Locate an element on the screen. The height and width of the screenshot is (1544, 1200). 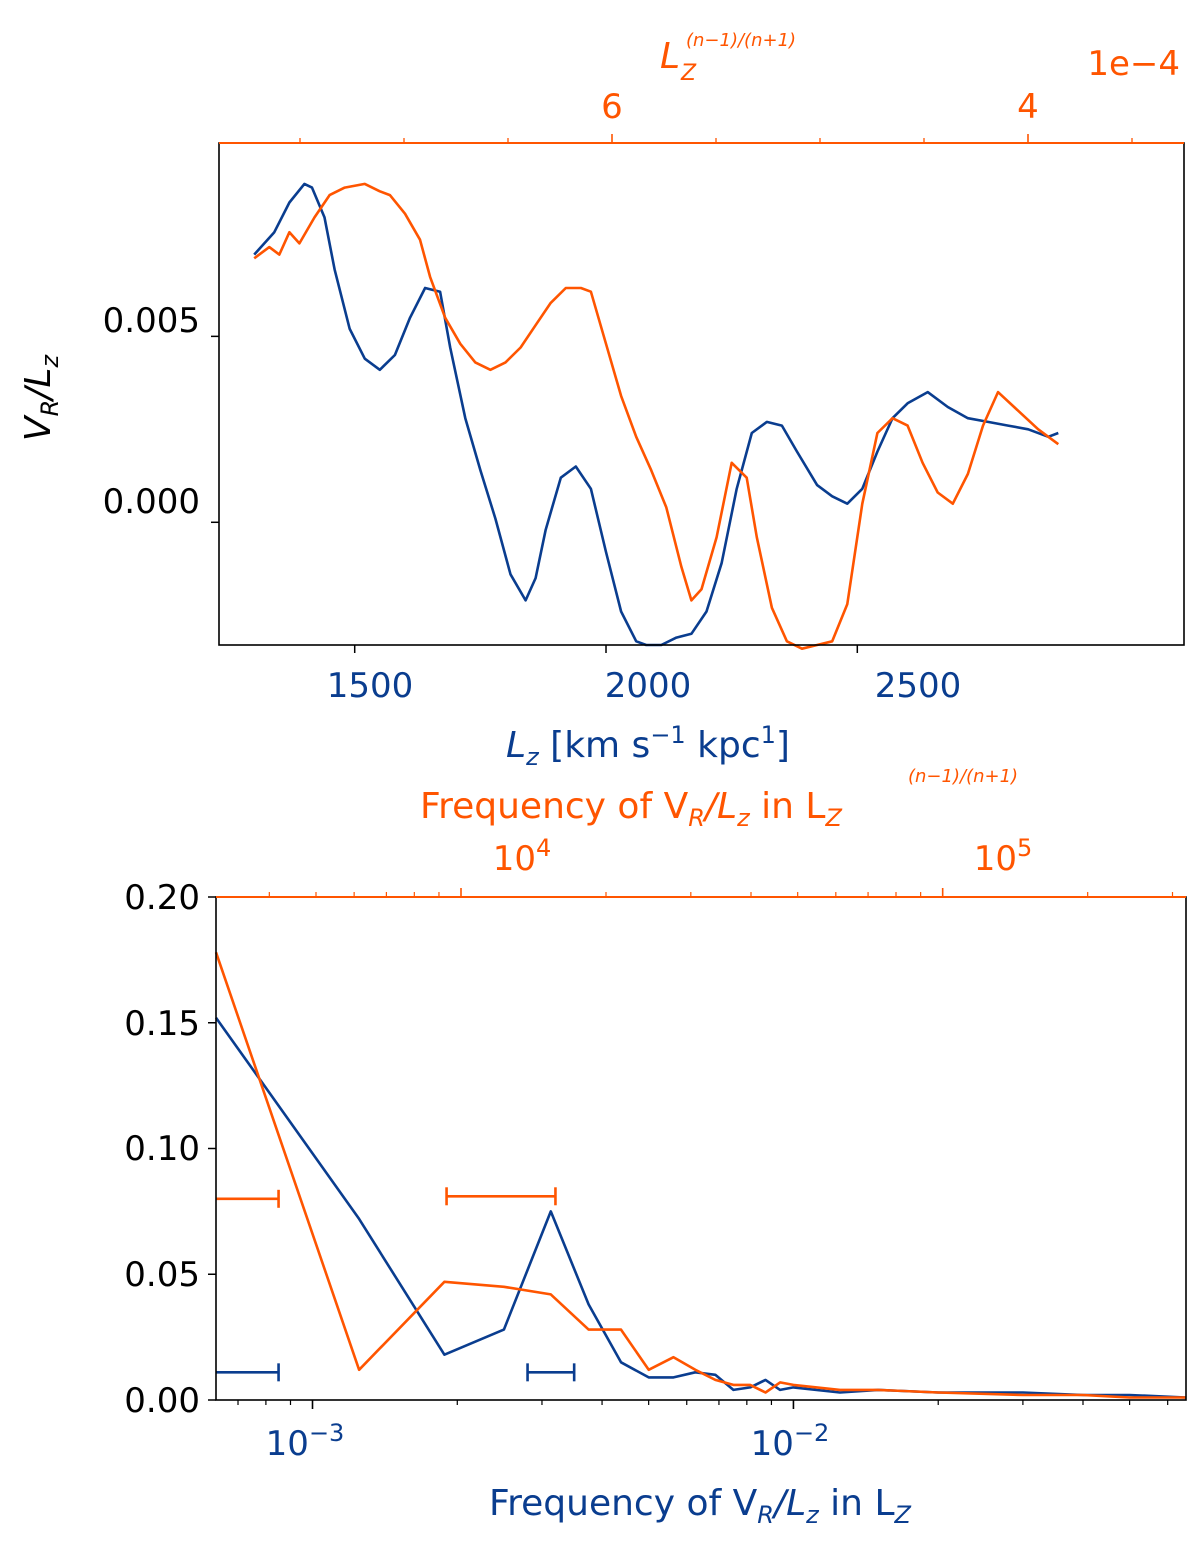
bottom-xtick-label: 10⁻² is located at coordinates (790, 1441).